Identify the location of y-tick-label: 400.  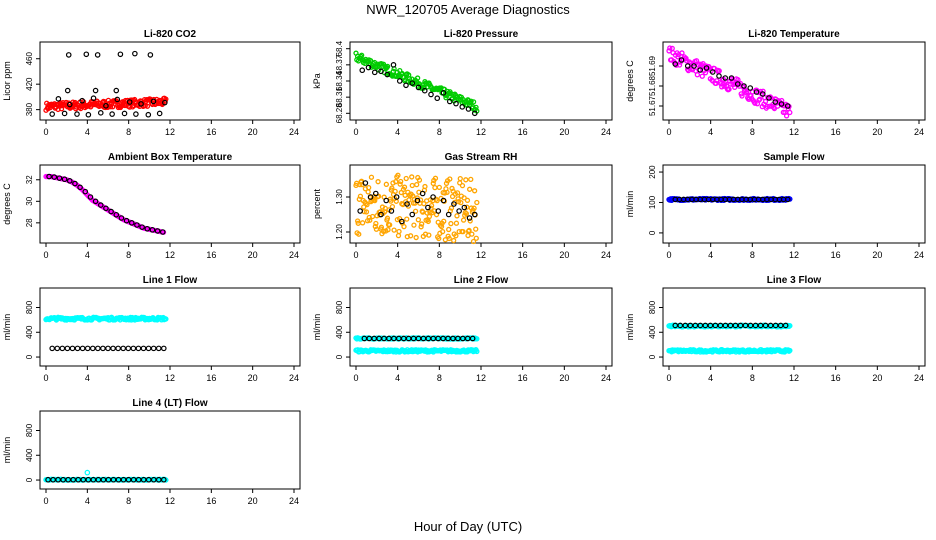
(339, 332).